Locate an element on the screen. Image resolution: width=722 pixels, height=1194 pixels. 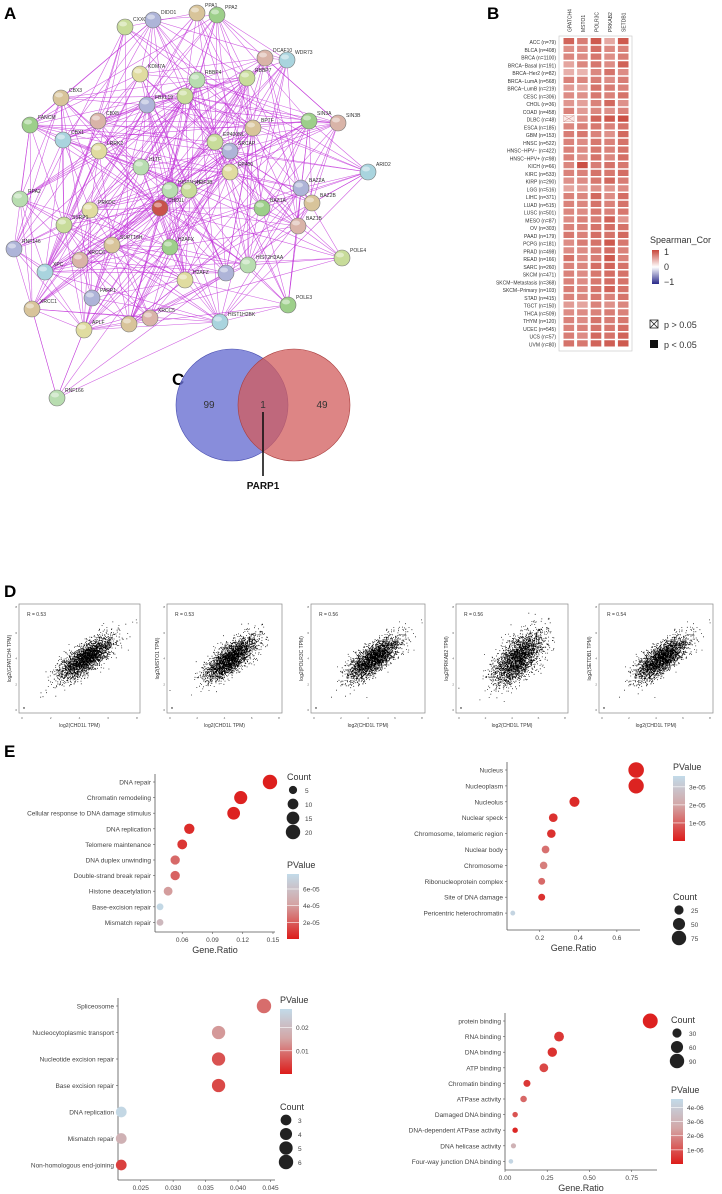
heatmap-row-label: BRCA−Basal (n=191) is located at coordinates (532, 66).